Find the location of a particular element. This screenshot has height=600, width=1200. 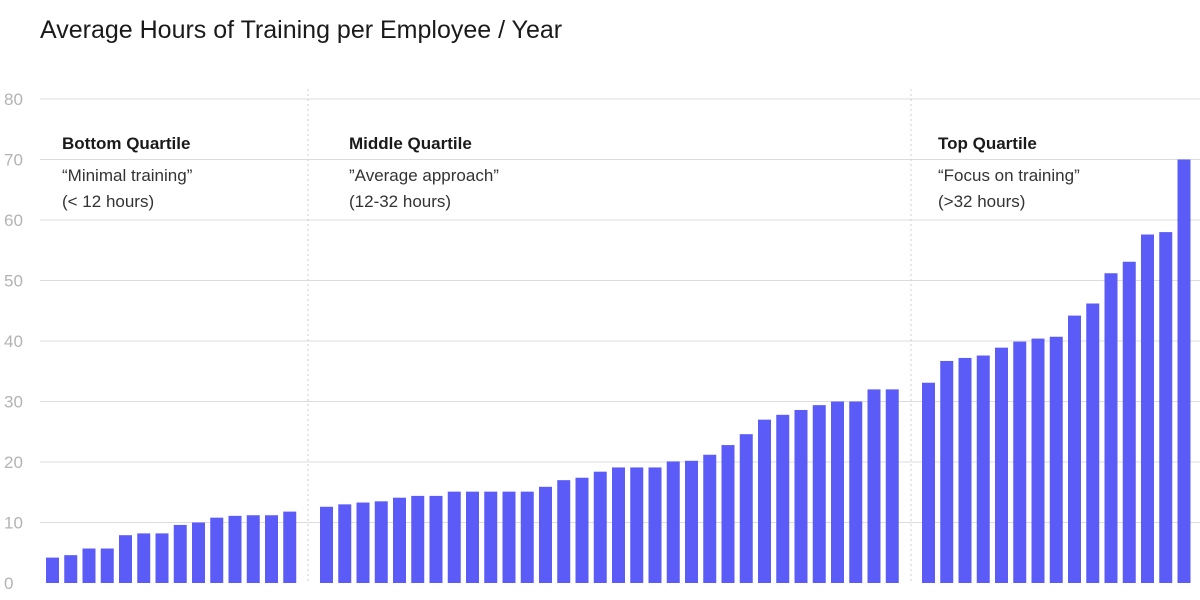

y-tick-label: 80 is located at coordinates (13, 99).